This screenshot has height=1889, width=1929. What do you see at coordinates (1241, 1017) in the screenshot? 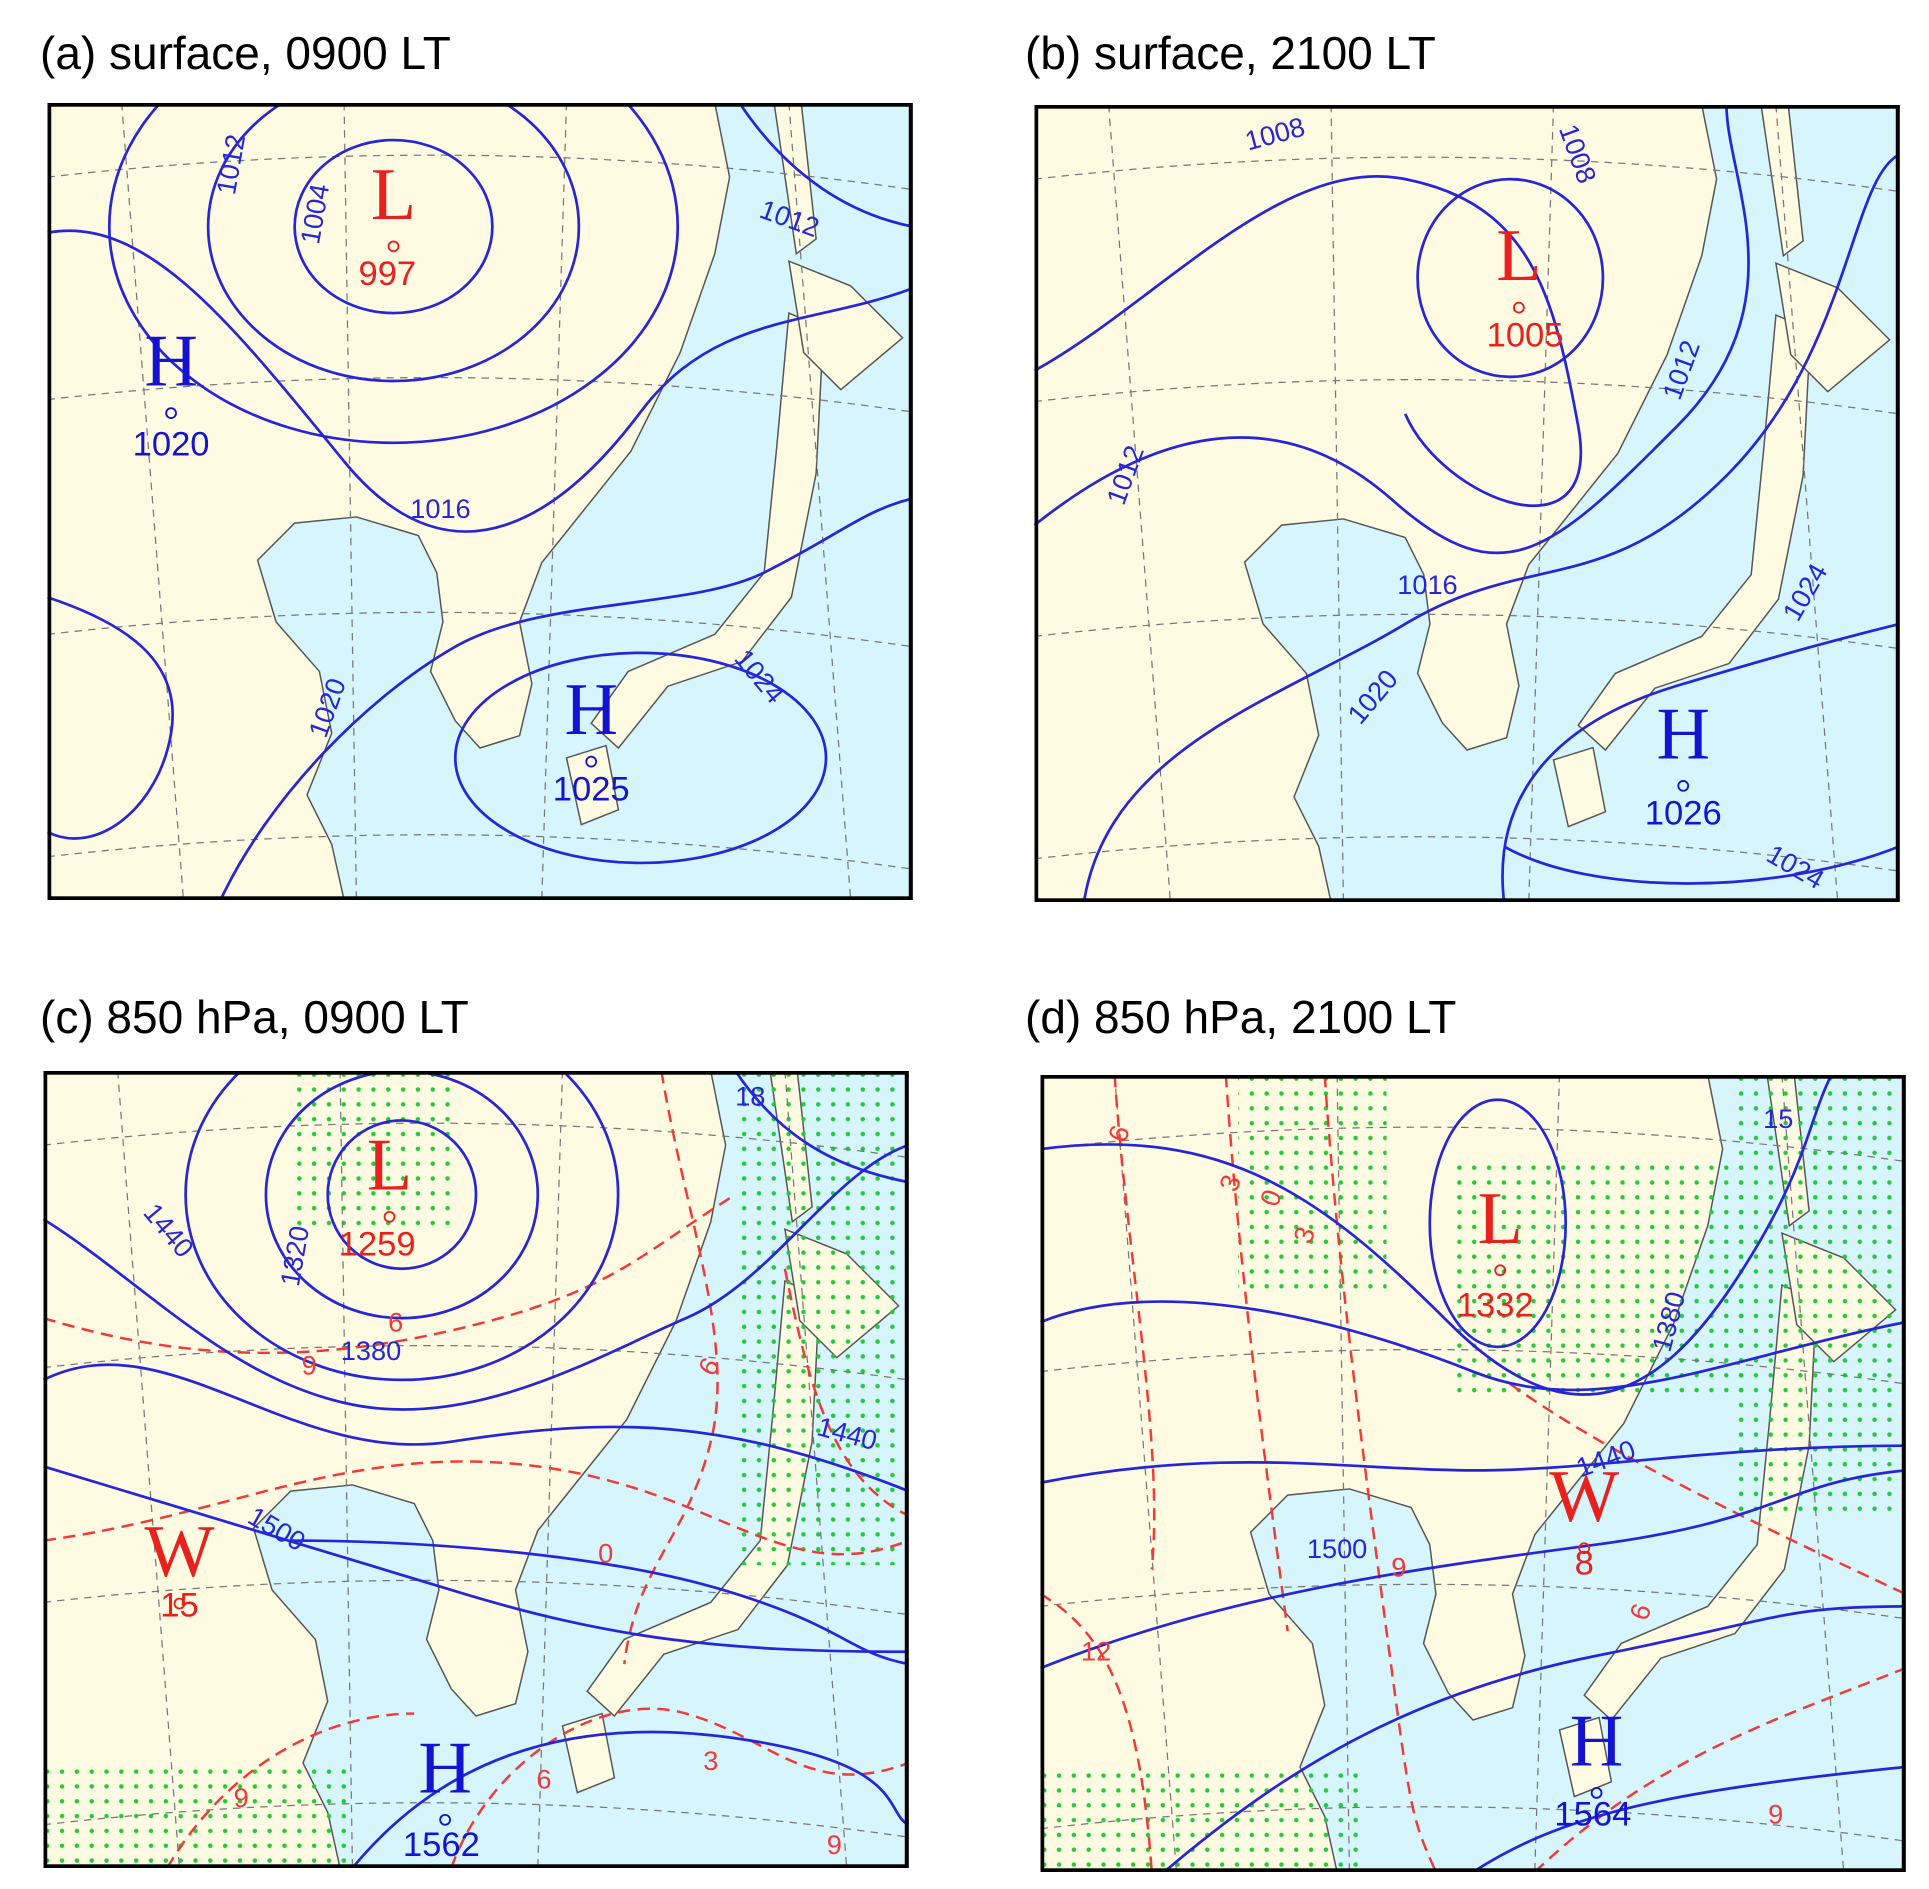
I see `panel-title: (d) 850 hPa, 2100 LT` at bounding box center [1241, 1017].